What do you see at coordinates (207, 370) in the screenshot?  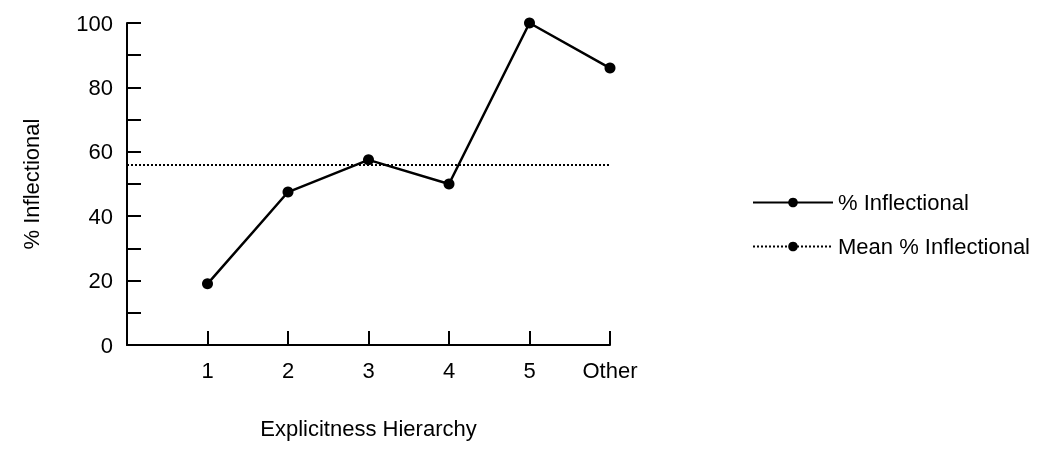 I see `x-tick-label: 1` at bounding box center [207, 370].